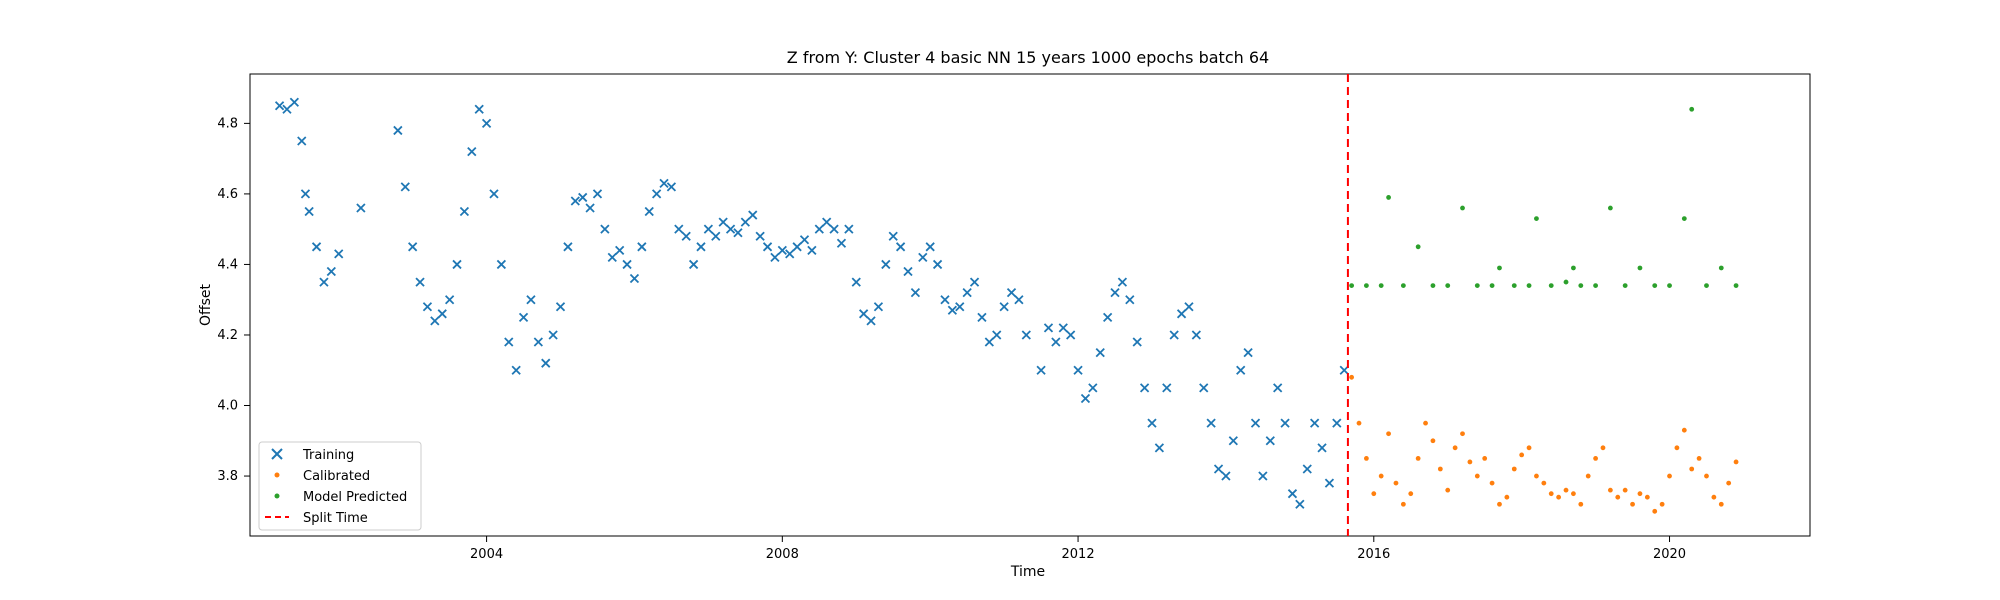 This screenshot has height=600, width=2000. I want to click on y-axis: 3.8 4.0 4.2 4.4 4.6 4.8, so click(233, 300).